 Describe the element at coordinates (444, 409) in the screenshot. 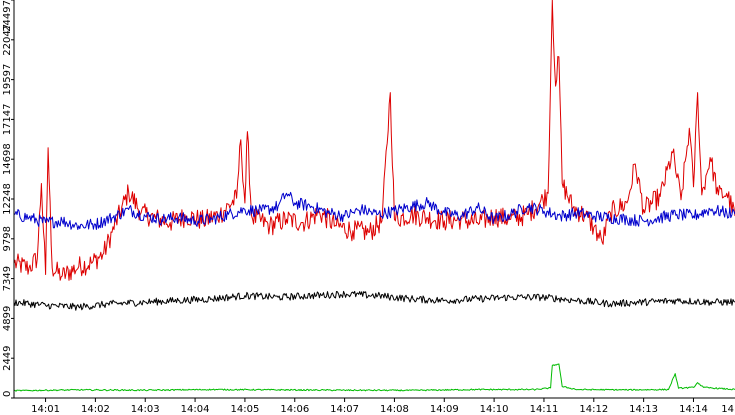

I see `x-tick-label: 14:09` at that location.